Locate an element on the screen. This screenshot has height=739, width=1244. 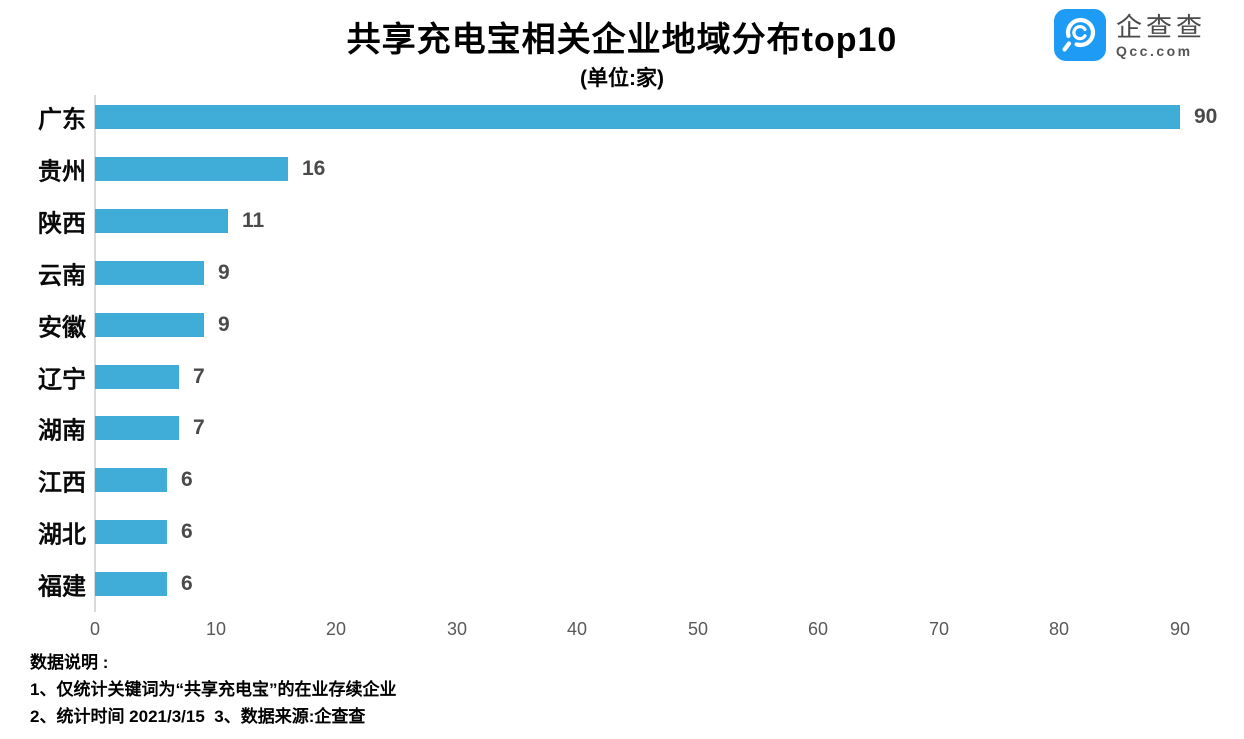
value-label: 11 is located at coordinates (253, 220).